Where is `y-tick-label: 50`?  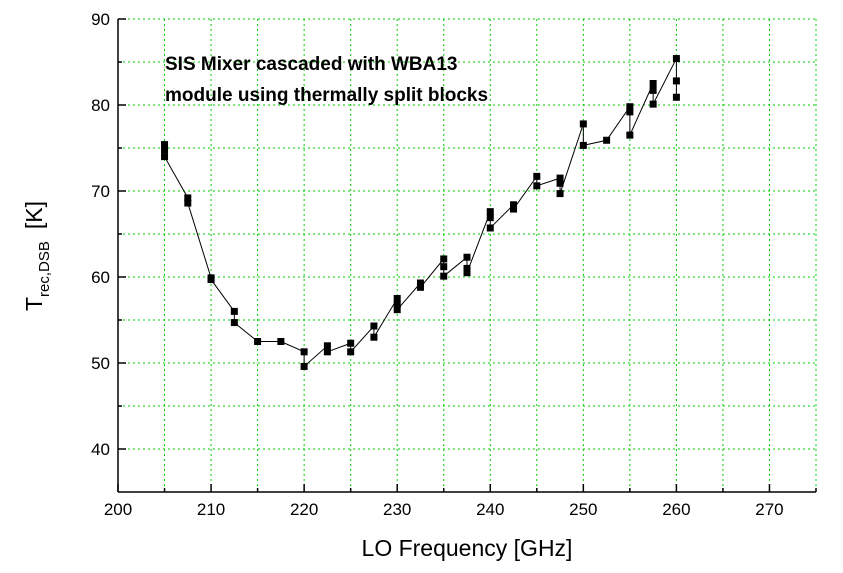 y-tick-label: 50 is located at coordinates (100, 363).